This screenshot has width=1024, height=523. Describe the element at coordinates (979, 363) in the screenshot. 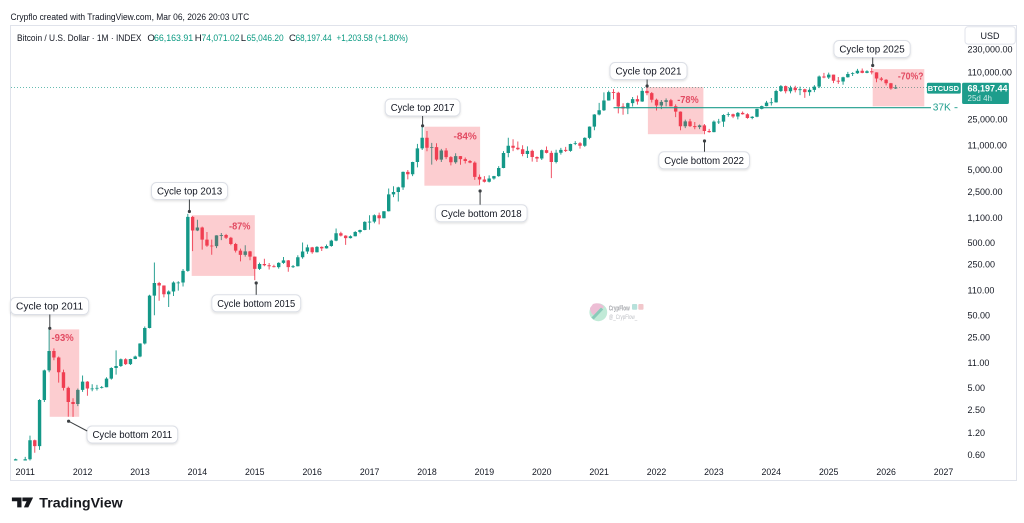

I see `svg-text: 11.00` at that location.